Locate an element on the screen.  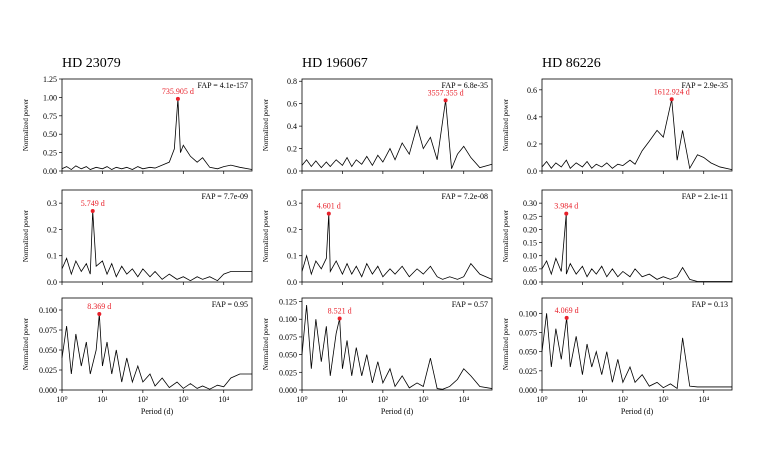
y-tick-label: 0.05 is located at coordinates (530, 269).